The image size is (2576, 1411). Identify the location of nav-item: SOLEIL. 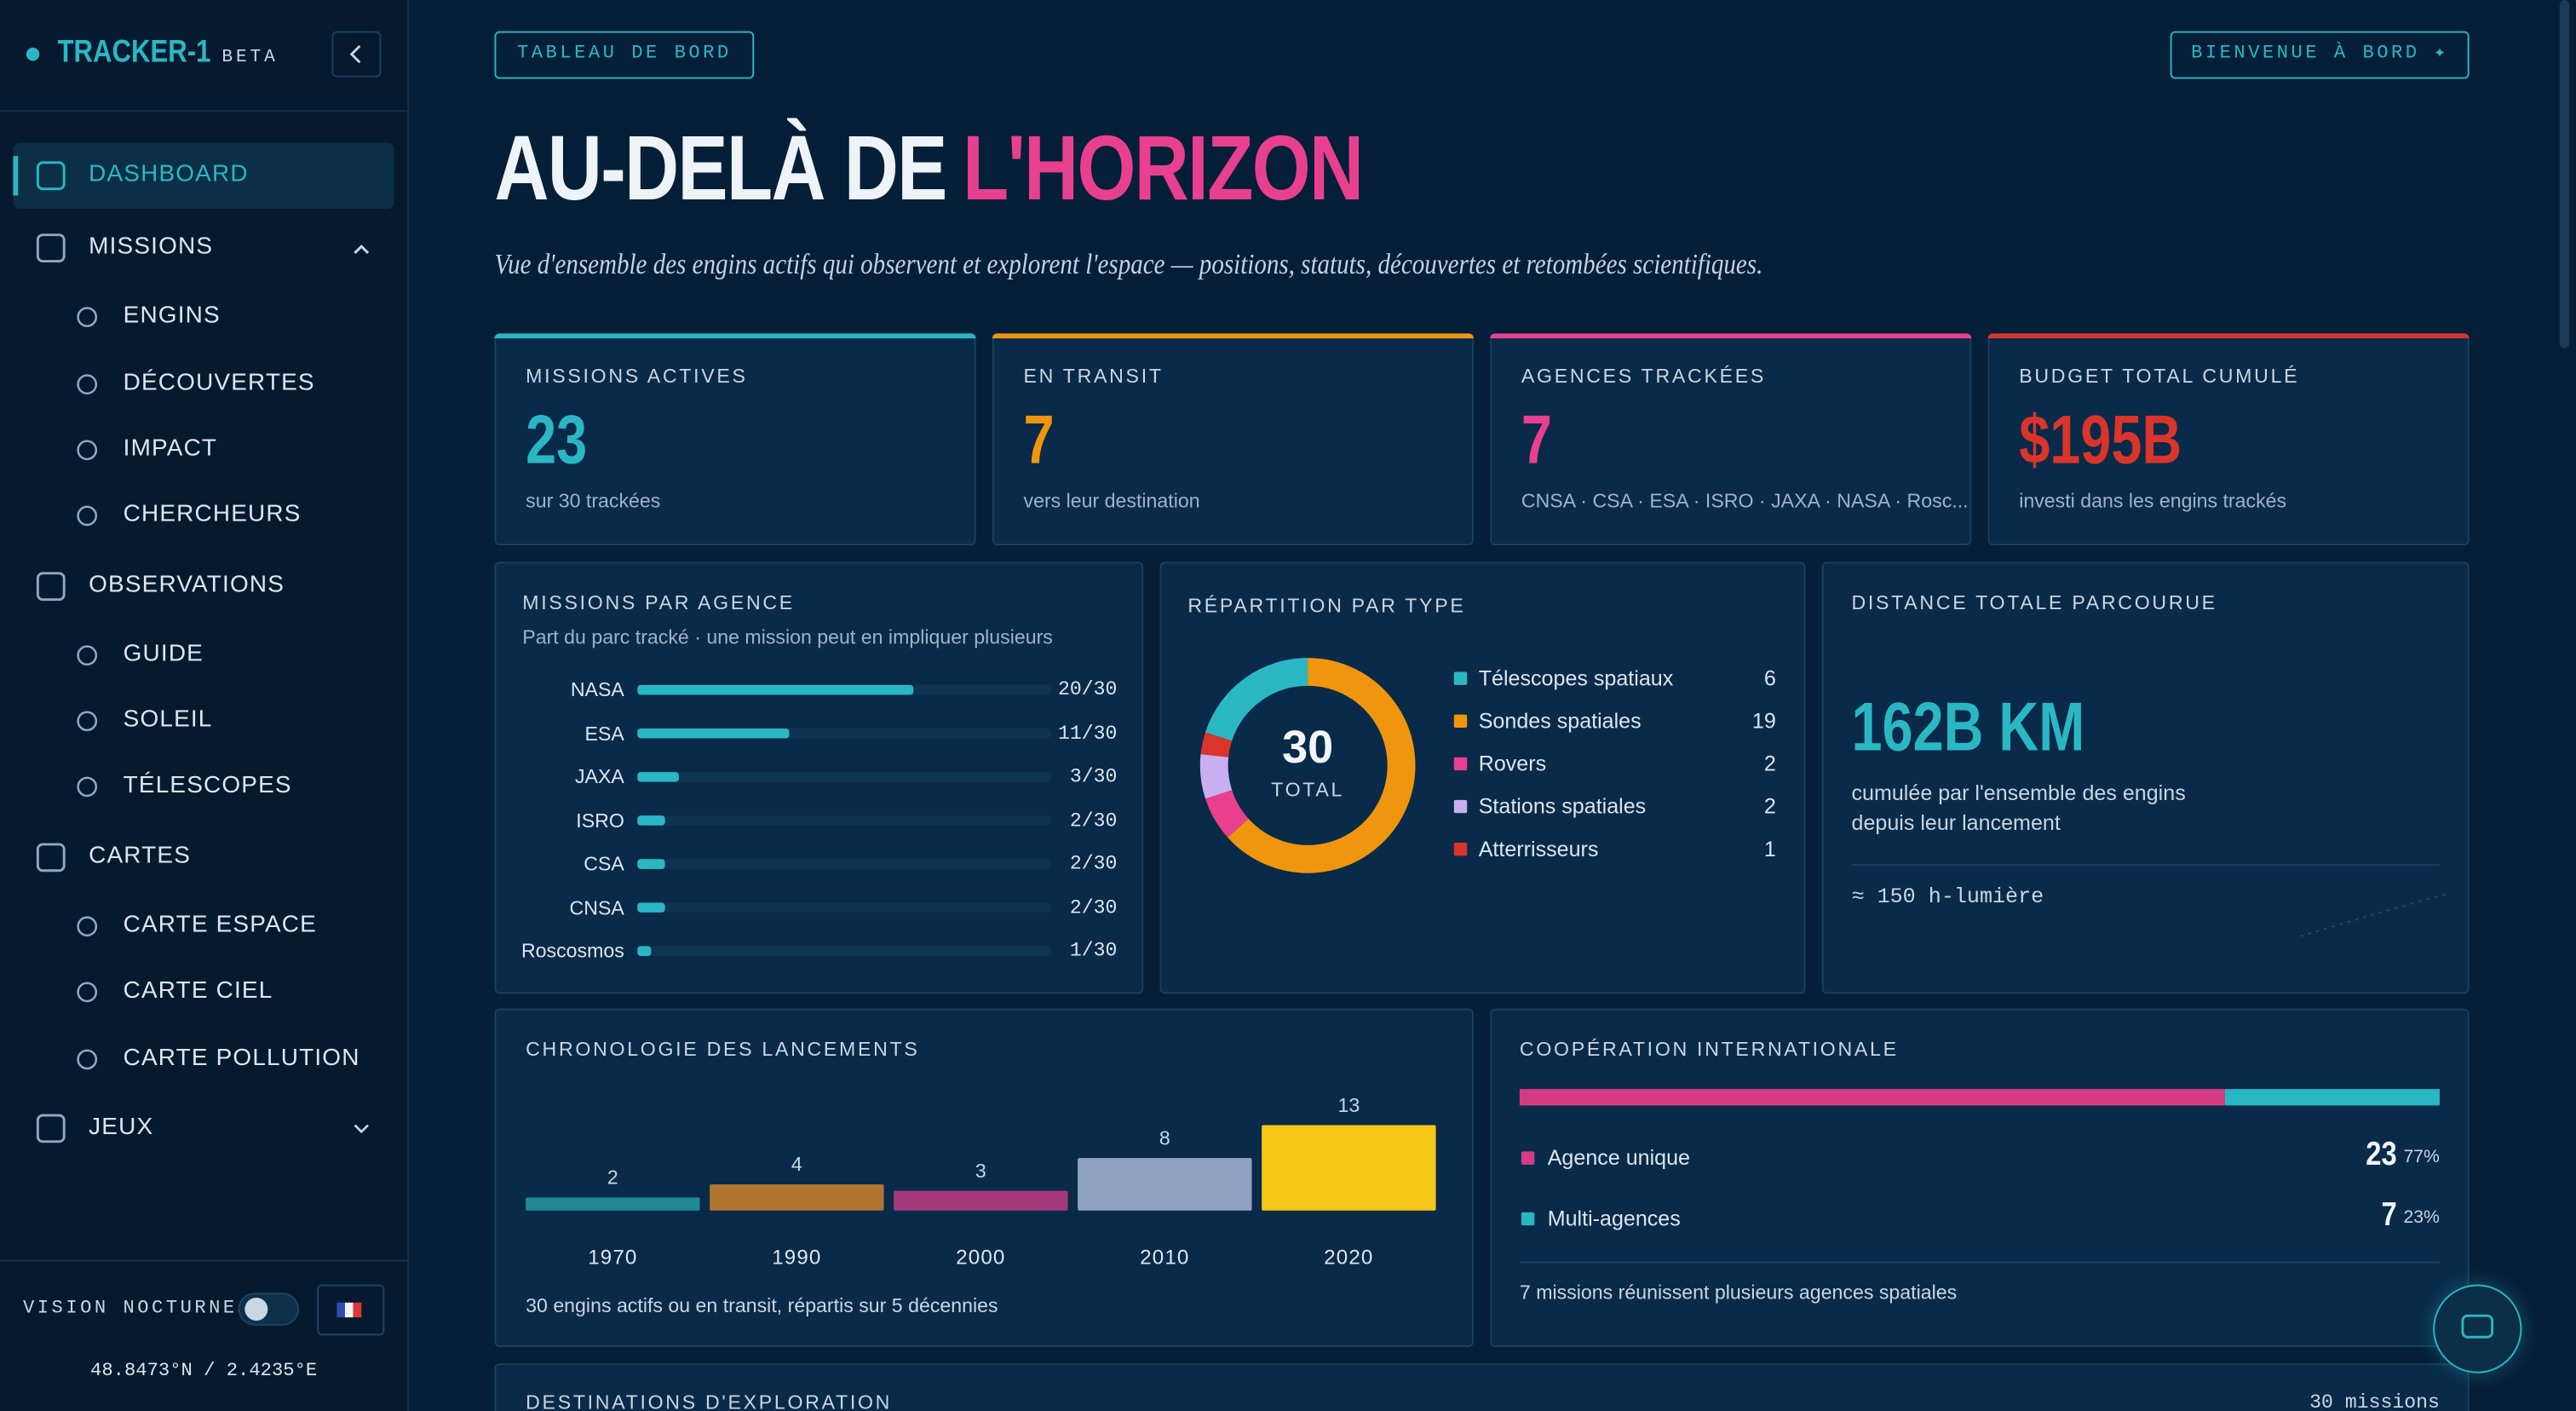
(168, 720).